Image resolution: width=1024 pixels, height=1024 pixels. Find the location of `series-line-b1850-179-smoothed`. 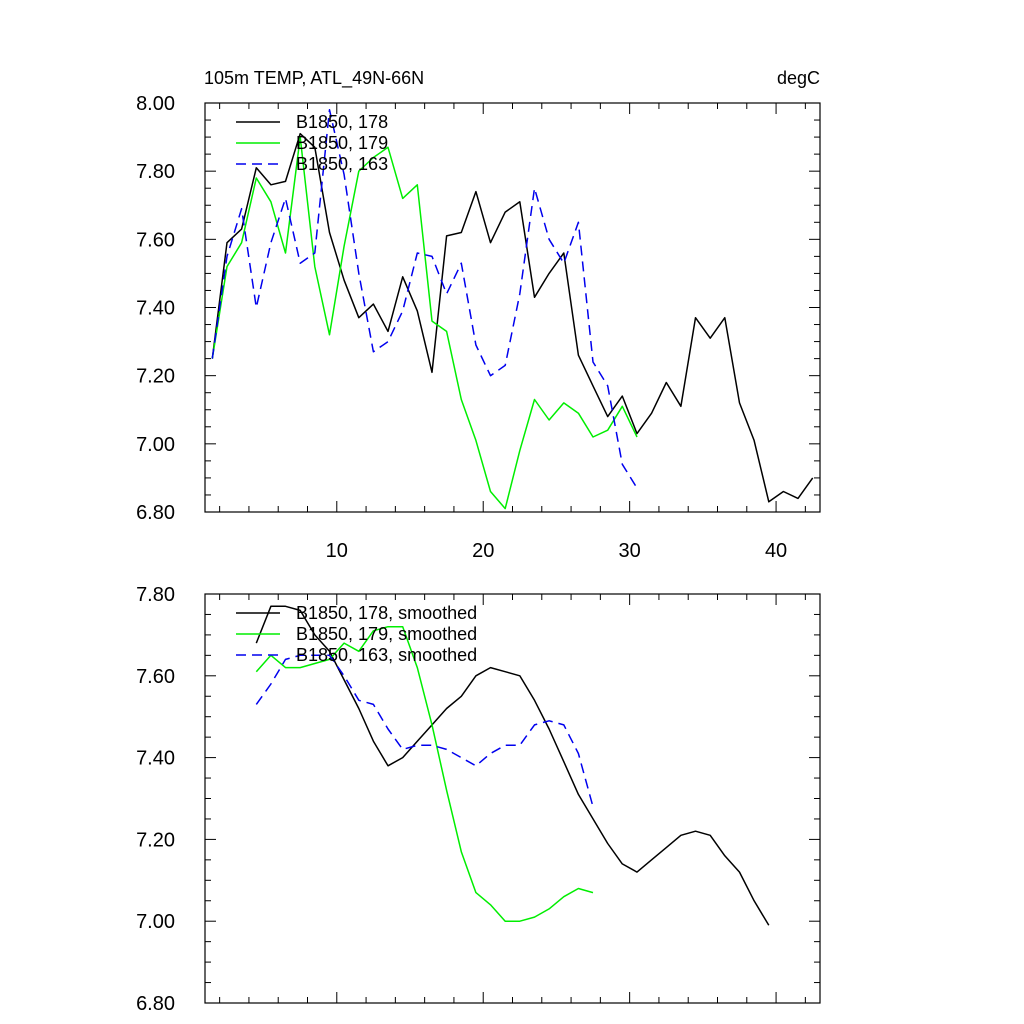

series-line-b1850-179-smoothed is located at coordinates (424, 773).